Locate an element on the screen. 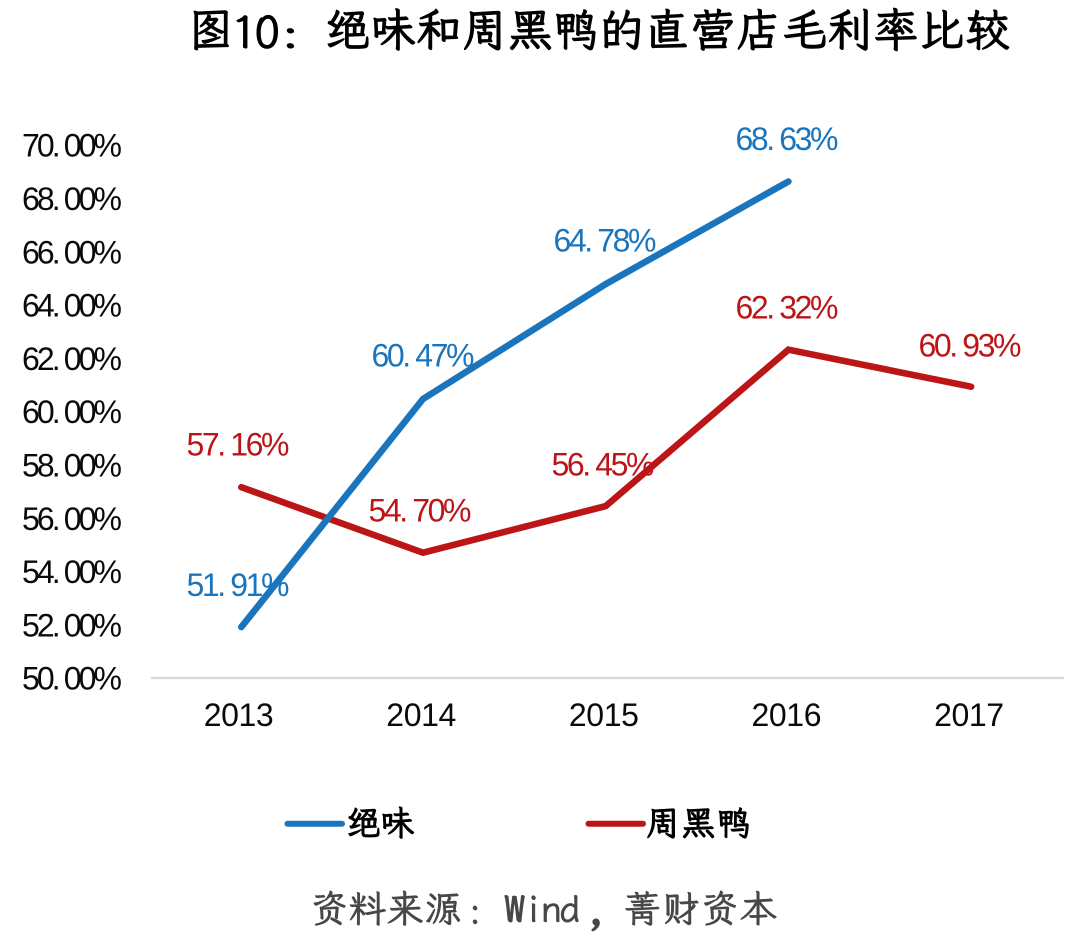 This screenshot has width=1080, height=937. svg-text: 58. 00% is located at coordinates (72, 466).